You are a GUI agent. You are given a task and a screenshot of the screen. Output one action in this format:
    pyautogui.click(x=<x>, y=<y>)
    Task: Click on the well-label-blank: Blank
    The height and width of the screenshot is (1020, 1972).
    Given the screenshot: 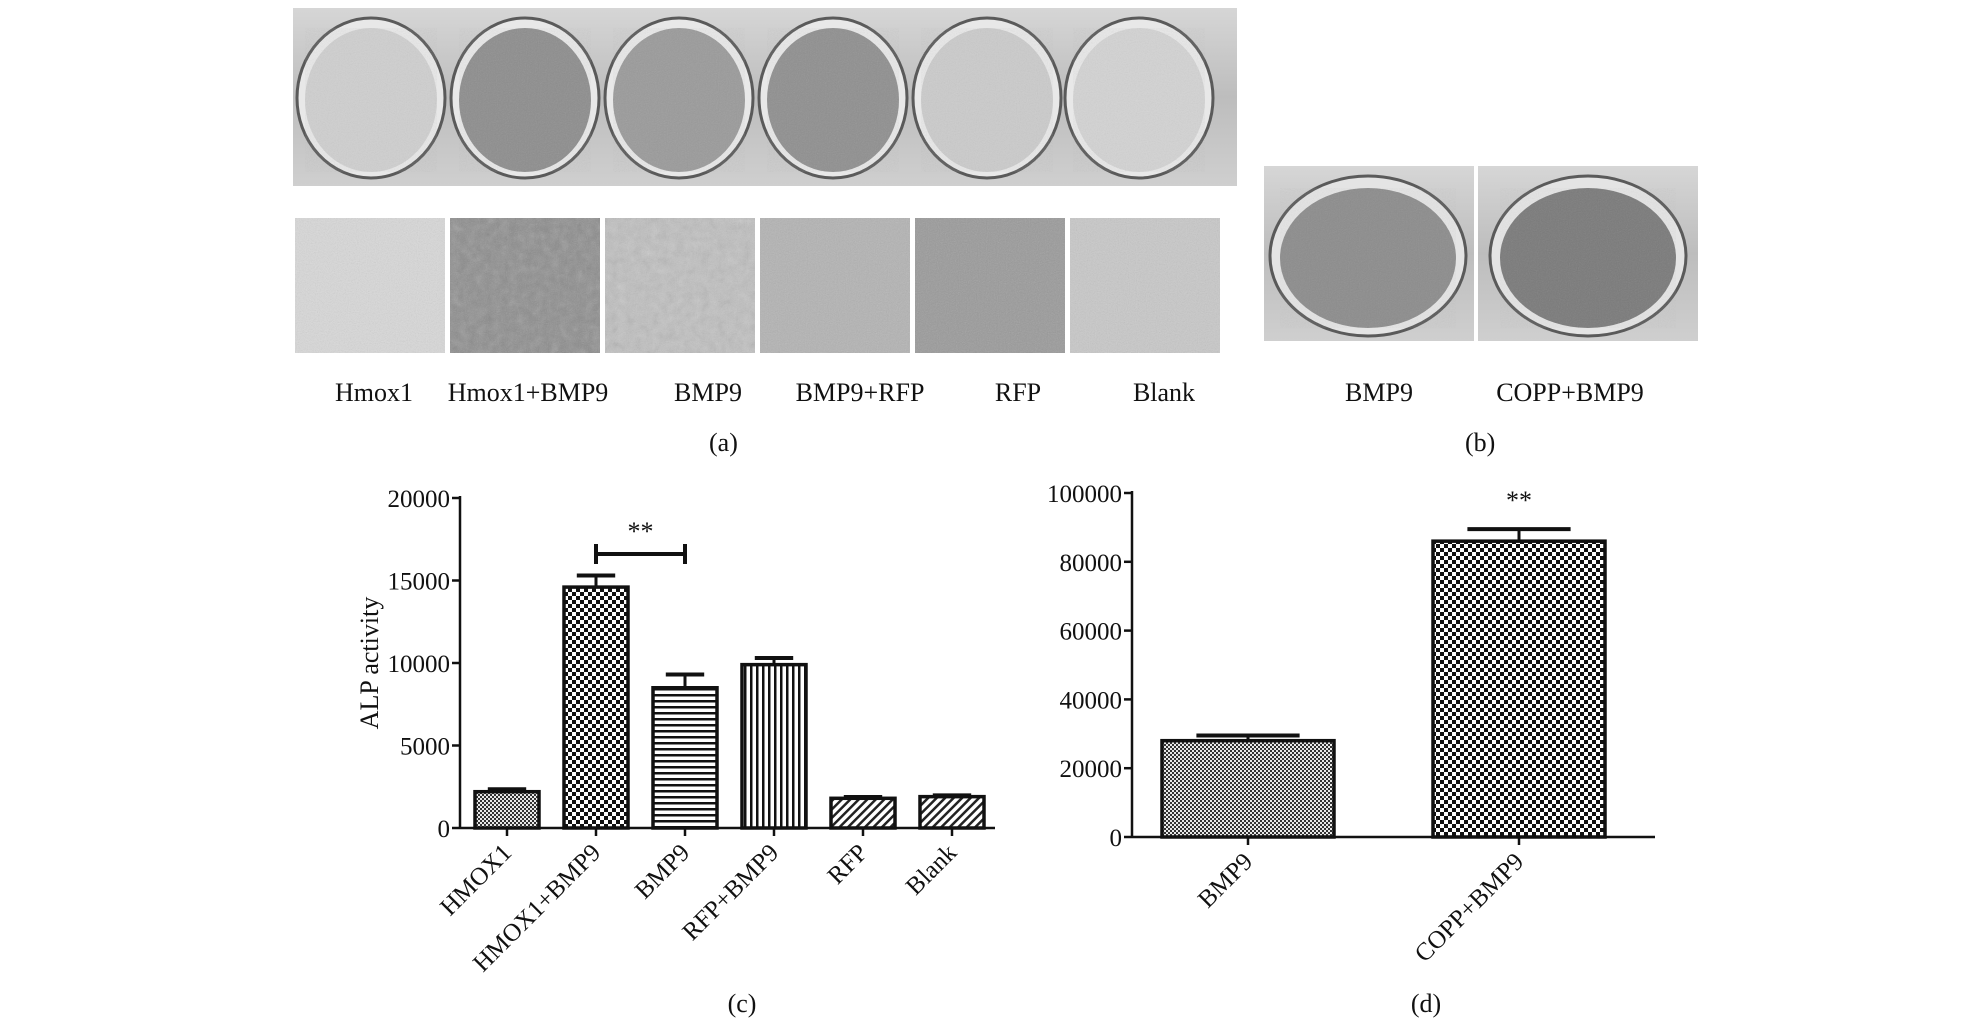 What is the action you would take?
    pyautogui.click(x=1164, y=392)
    